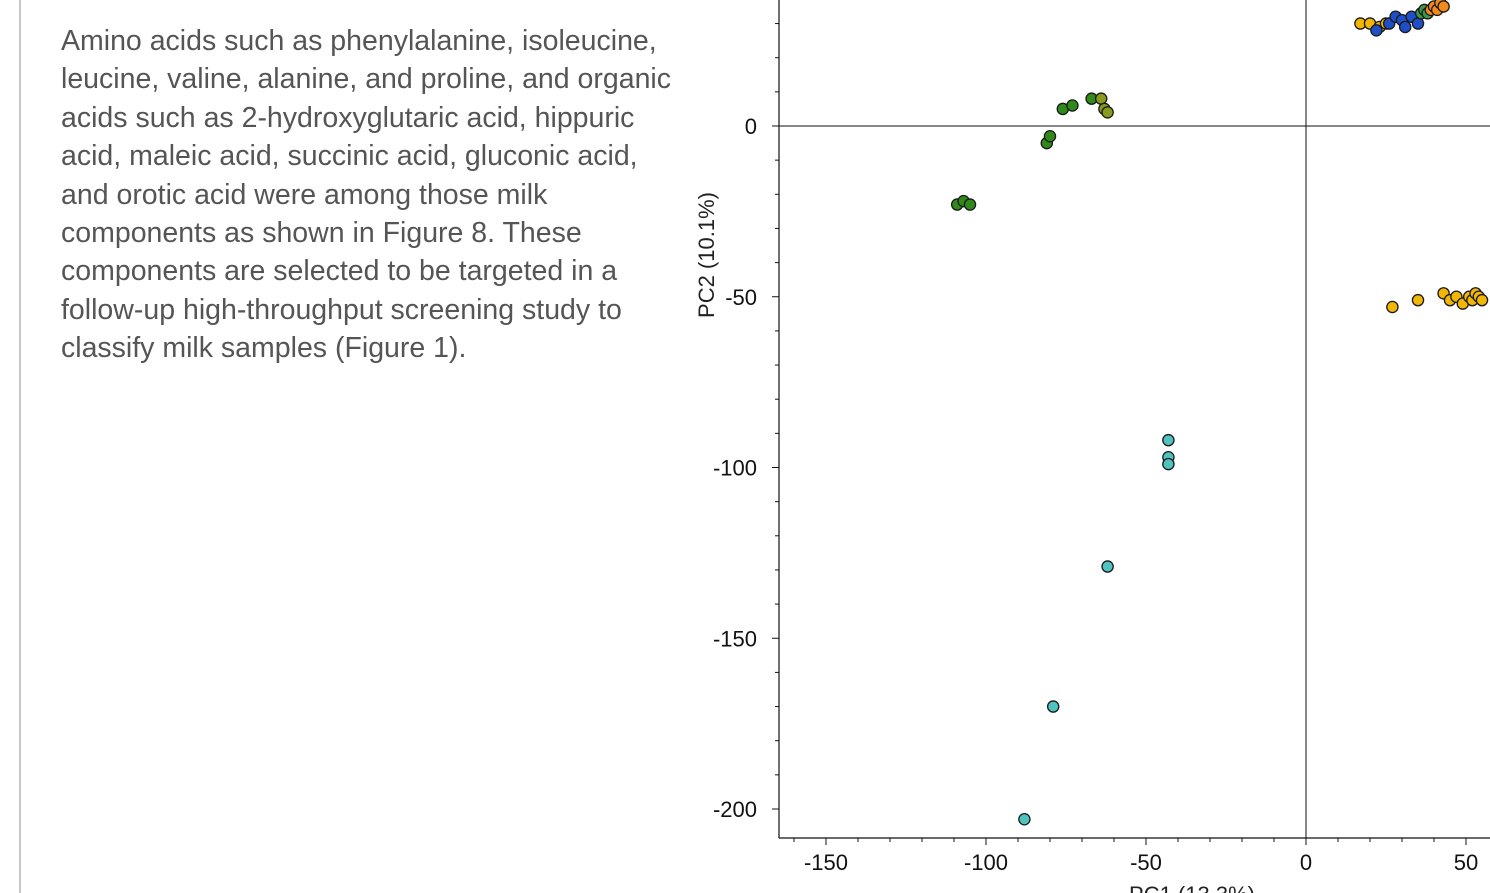  I want to click on x-tick-label: -150, so click(826, 862).